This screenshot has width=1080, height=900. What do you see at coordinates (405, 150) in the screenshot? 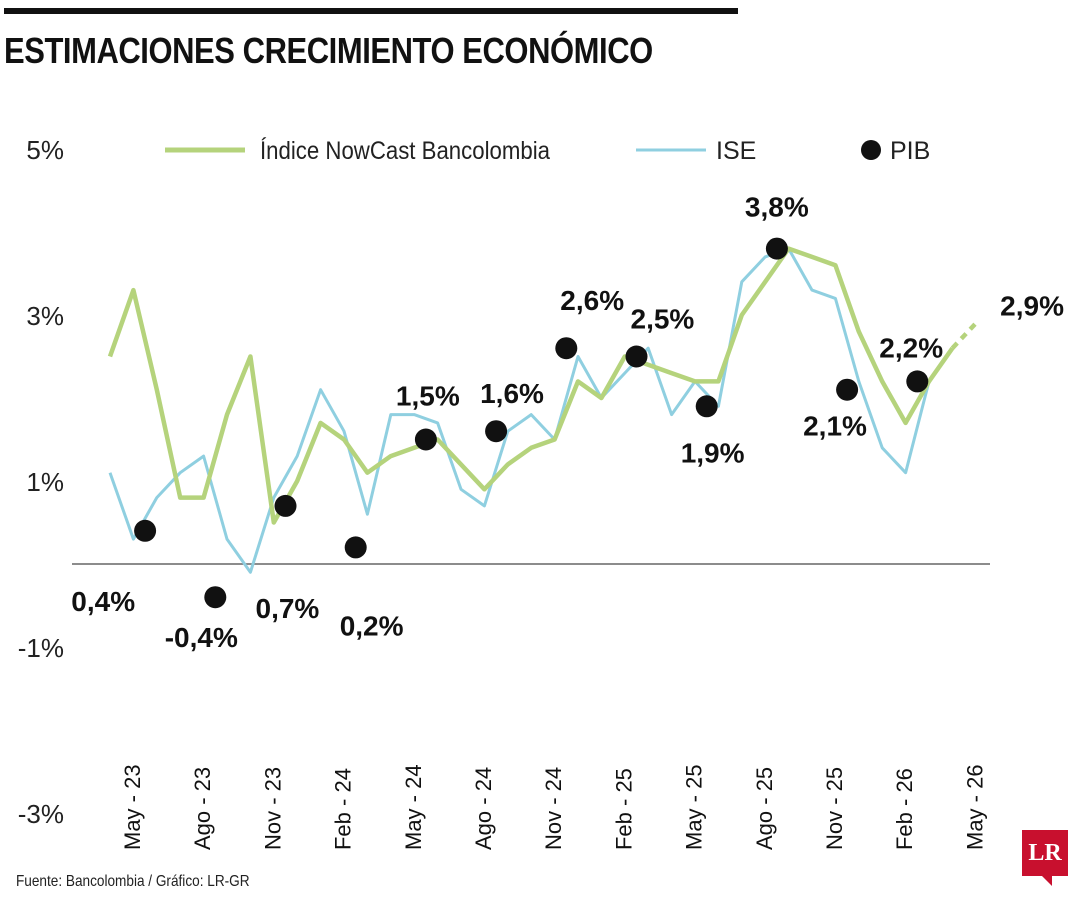
I see `legend-nowcast-label: Índice NowCast Bancolombia` at bounding box center [405, 150].